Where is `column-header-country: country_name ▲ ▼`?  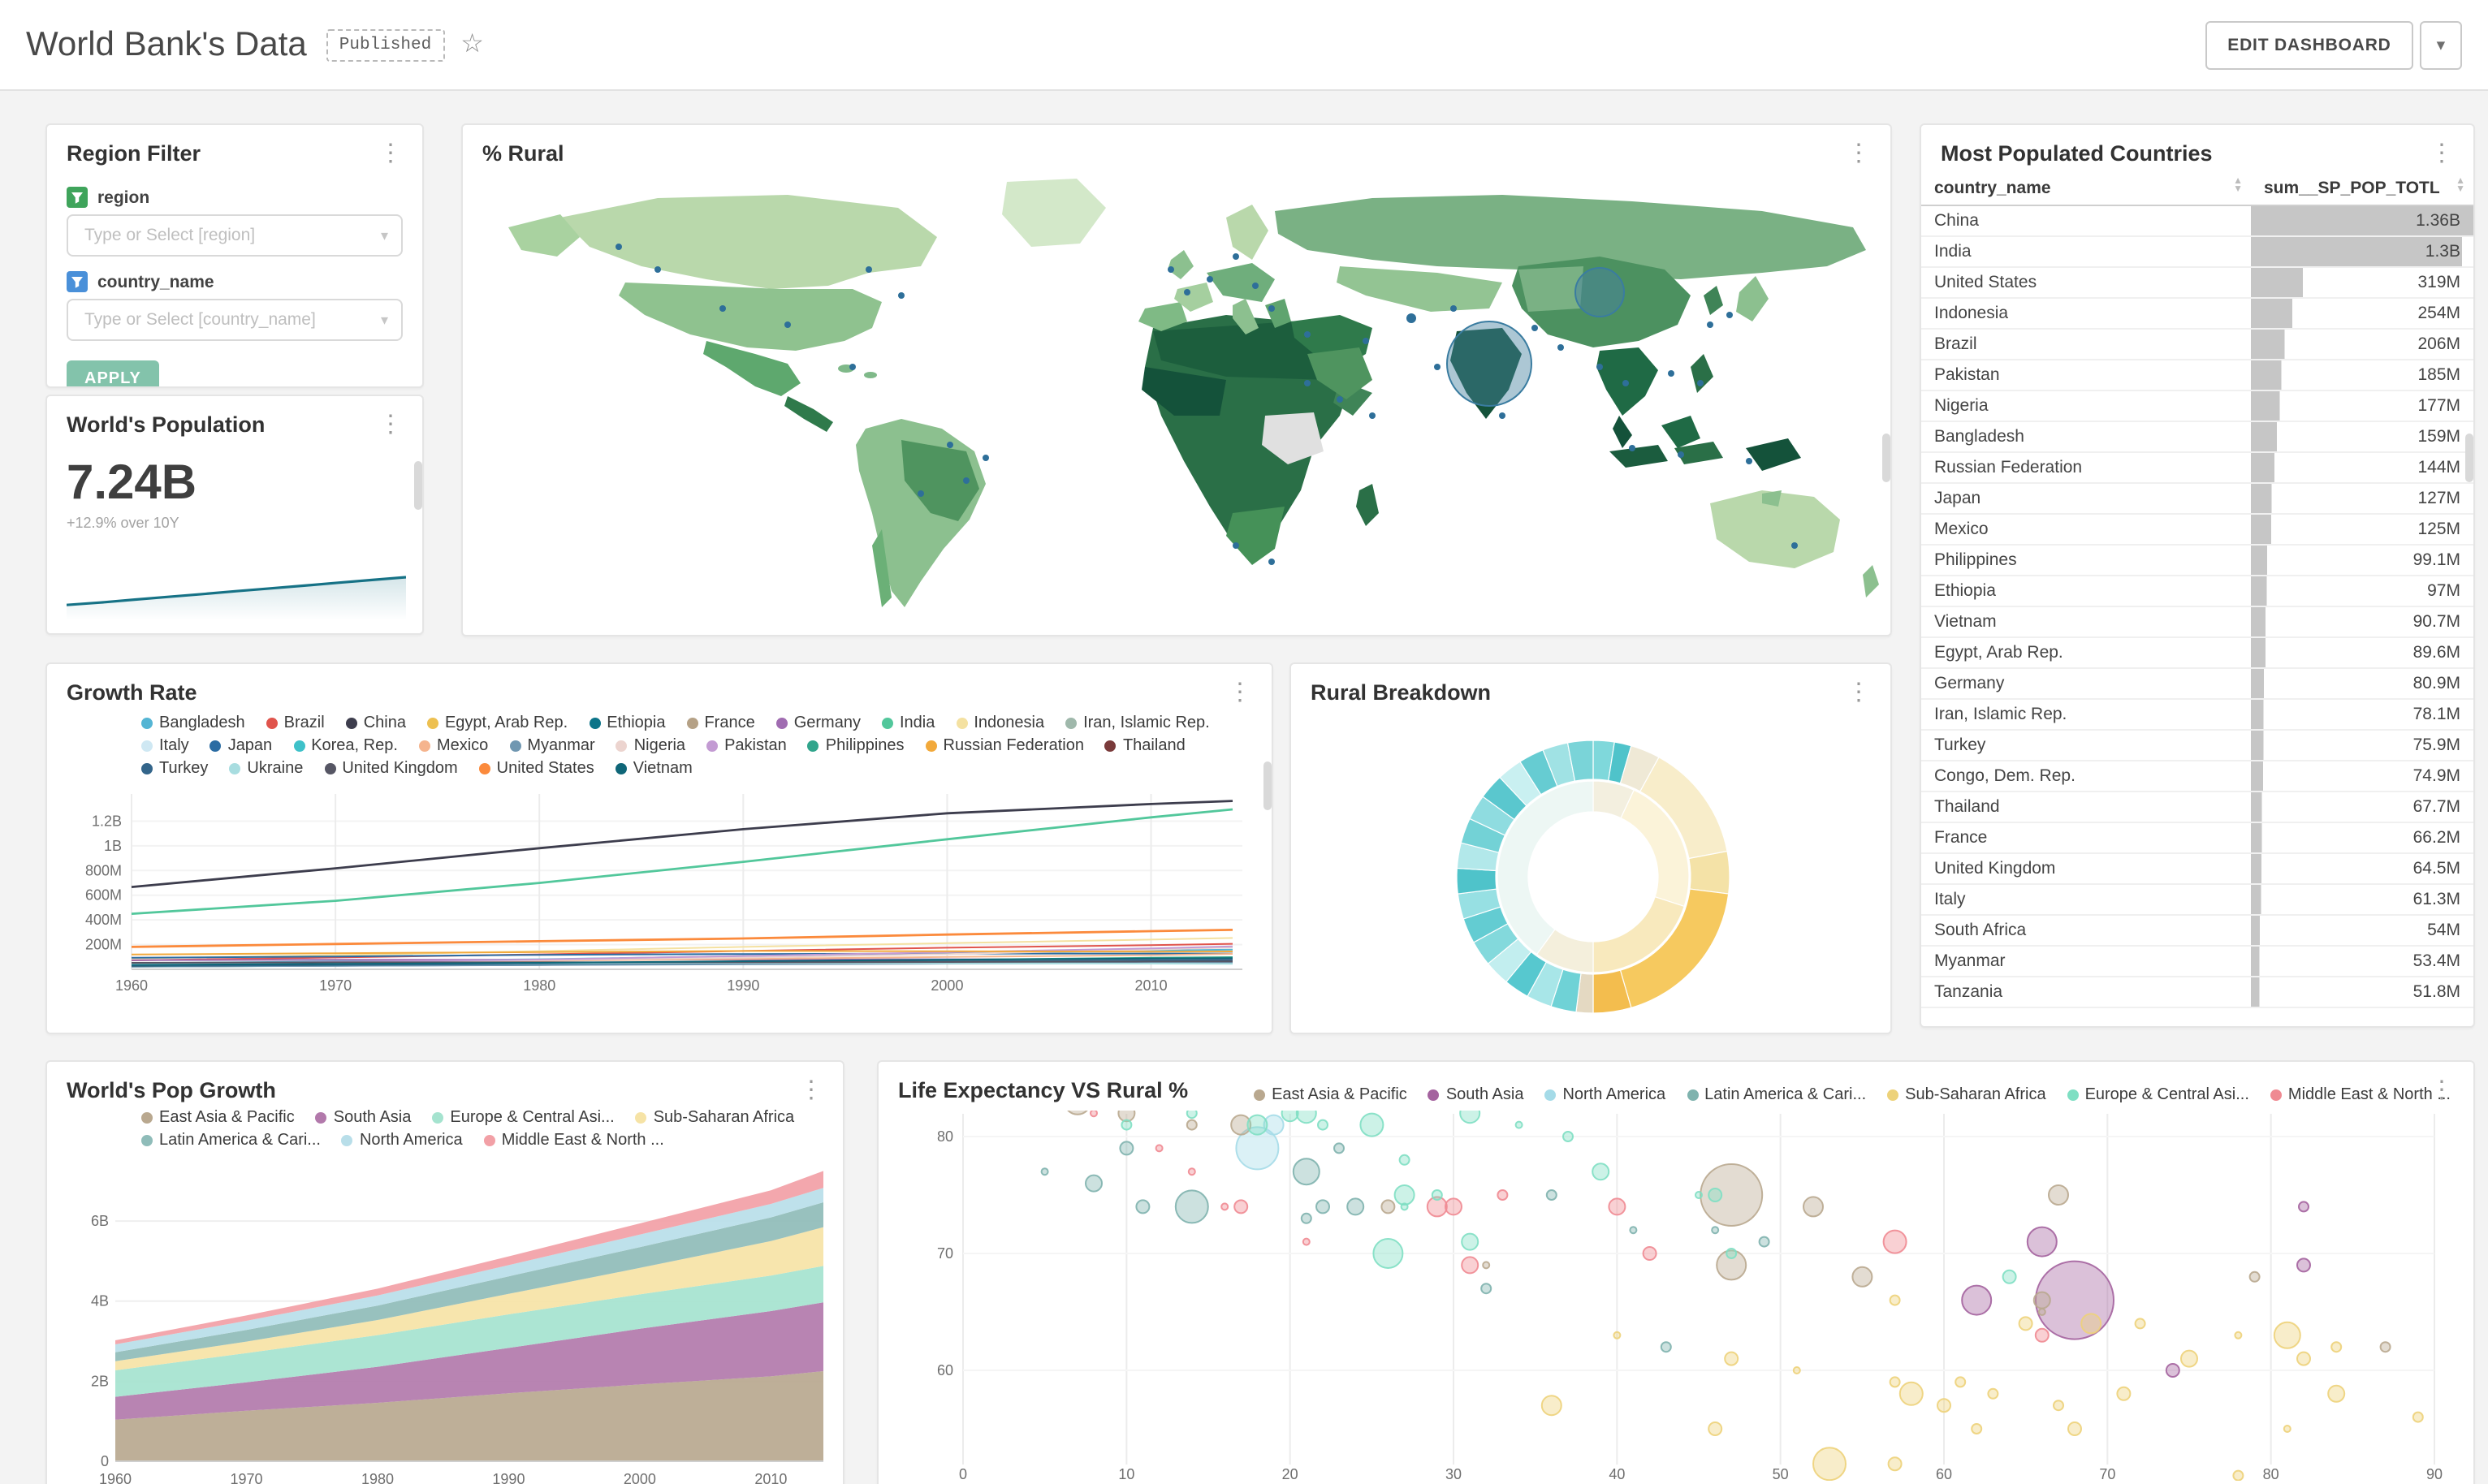 column-header-country: country_name ▲ ▼ is located at coordinates (2086, 189).